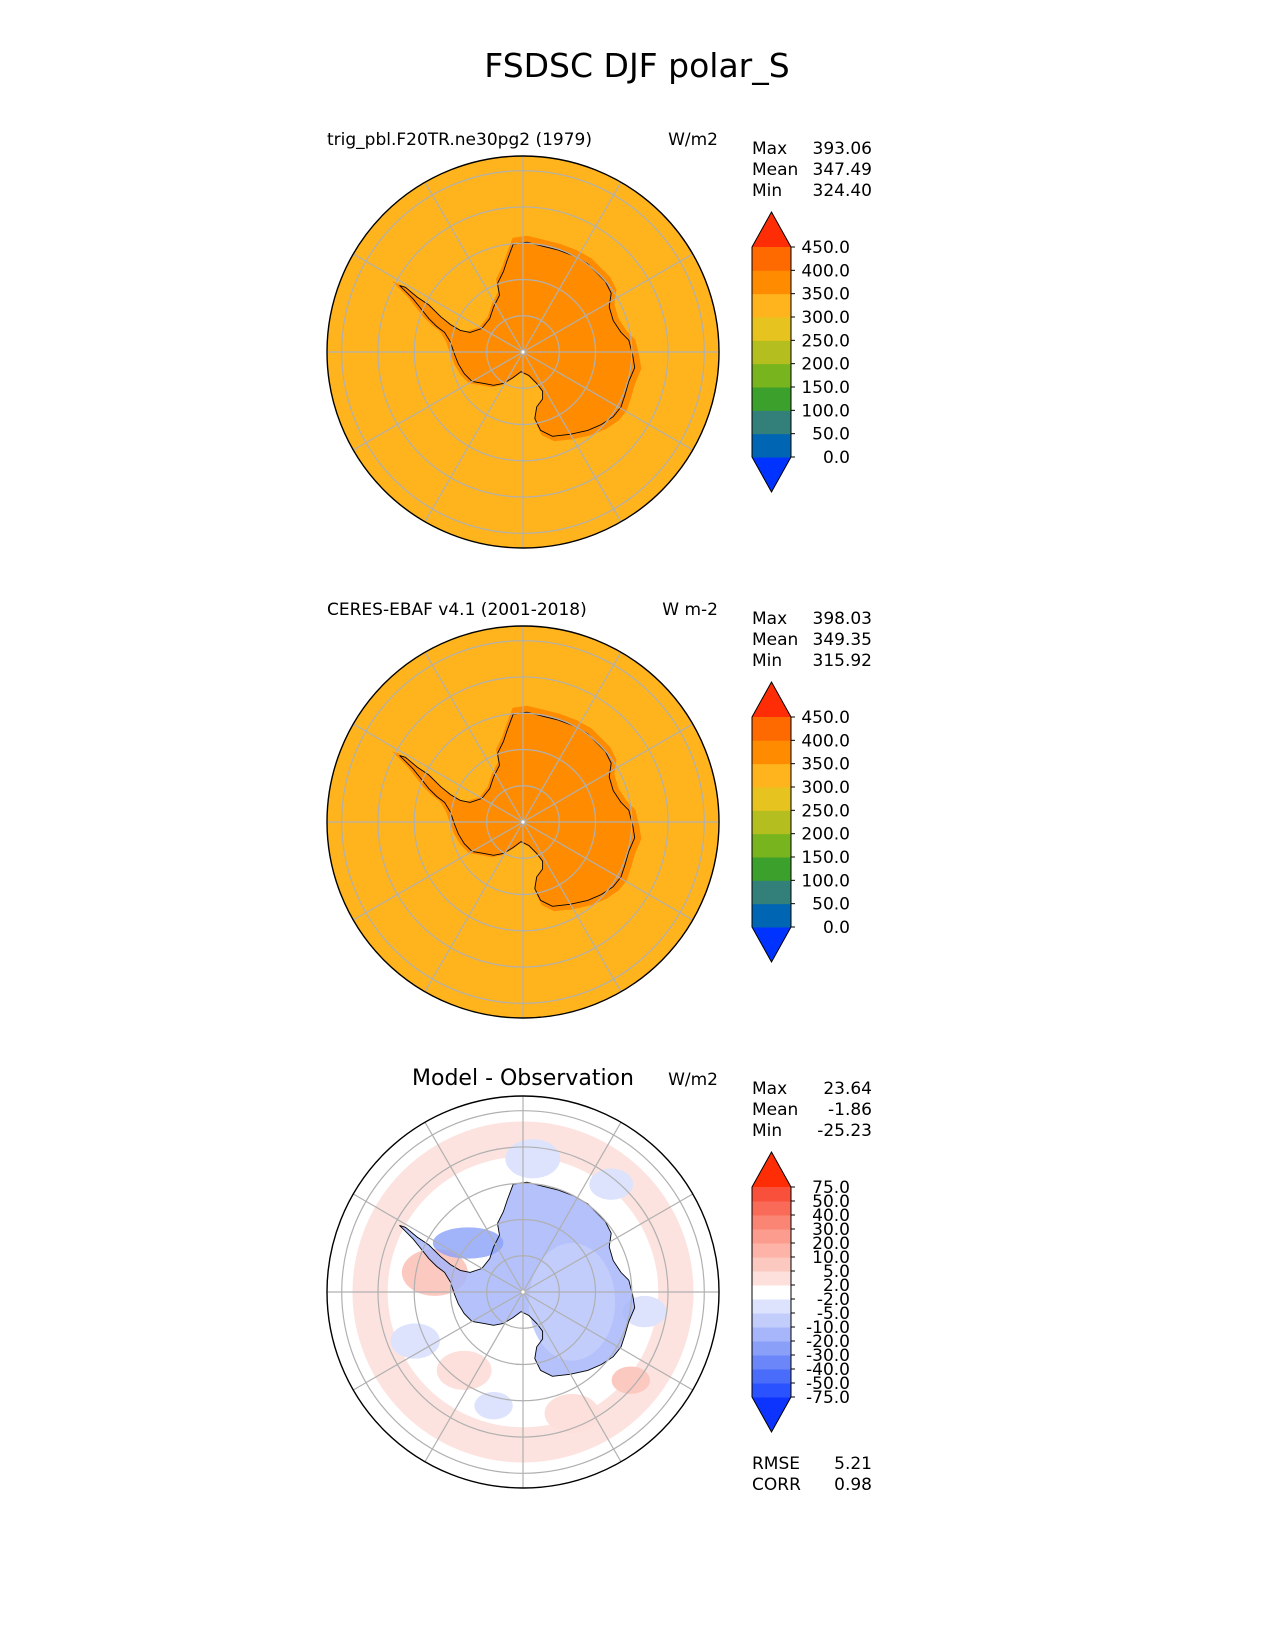  I want to click on stat-value-mean: 349.35, so click(842, 640).